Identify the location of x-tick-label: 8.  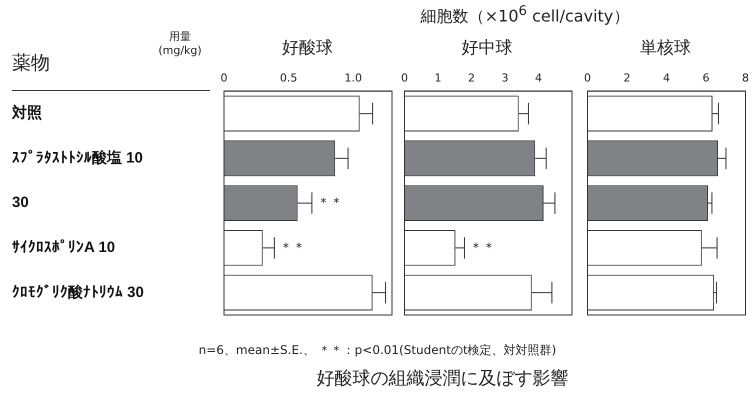
(745, 77).